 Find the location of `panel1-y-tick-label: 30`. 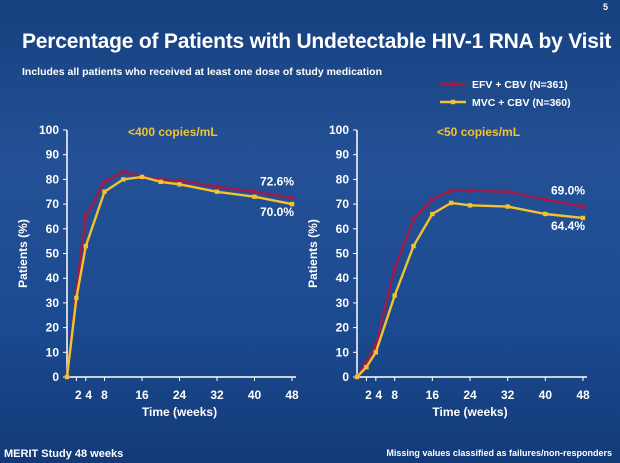

panel1-y-tick-label: 30 is located at coordinates (53, 303).